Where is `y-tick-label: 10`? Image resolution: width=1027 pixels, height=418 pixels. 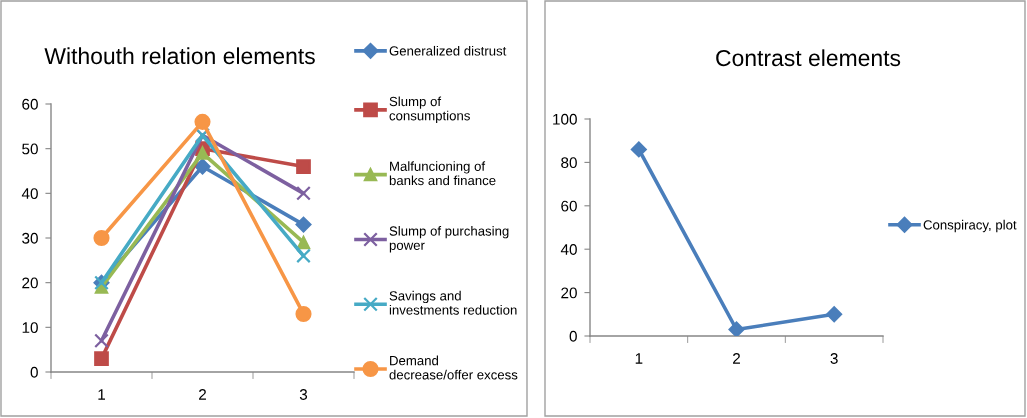
y-tick-label: 10 is located at coordinates (30, 328).